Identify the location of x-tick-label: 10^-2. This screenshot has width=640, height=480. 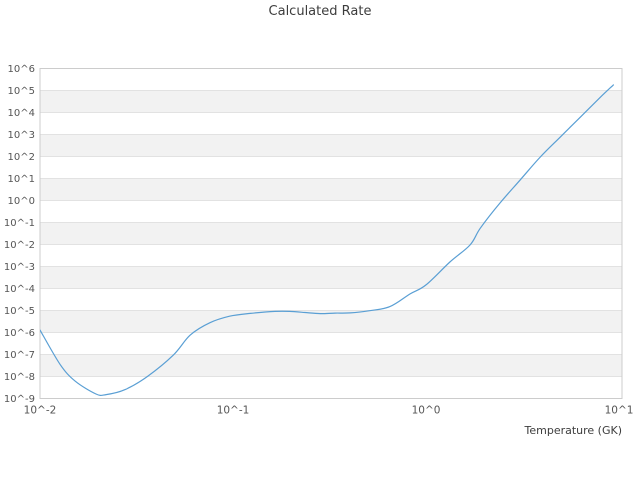
(40, 411).